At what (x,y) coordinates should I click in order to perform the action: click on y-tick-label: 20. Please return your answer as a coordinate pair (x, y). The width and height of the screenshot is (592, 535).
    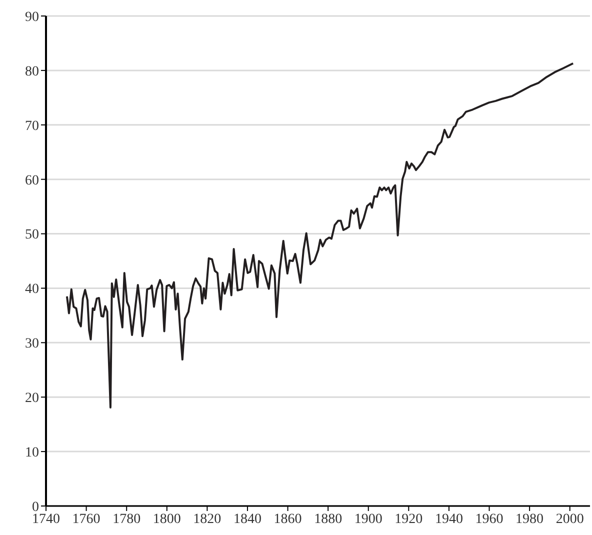
    Looking at the image, I should click on (32, 398).